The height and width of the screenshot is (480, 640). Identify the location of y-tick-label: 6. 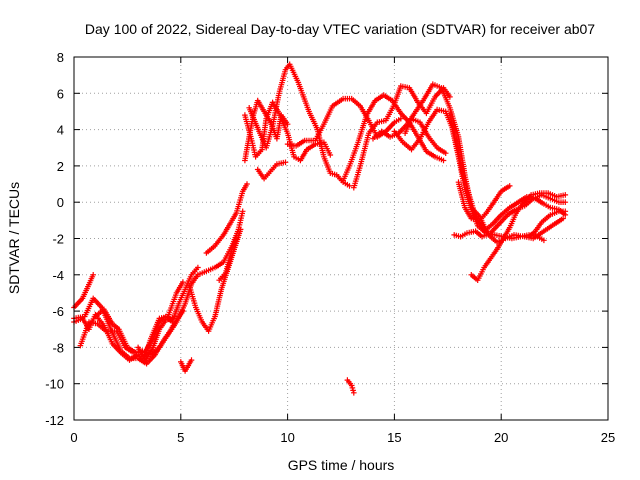
(60, 93).